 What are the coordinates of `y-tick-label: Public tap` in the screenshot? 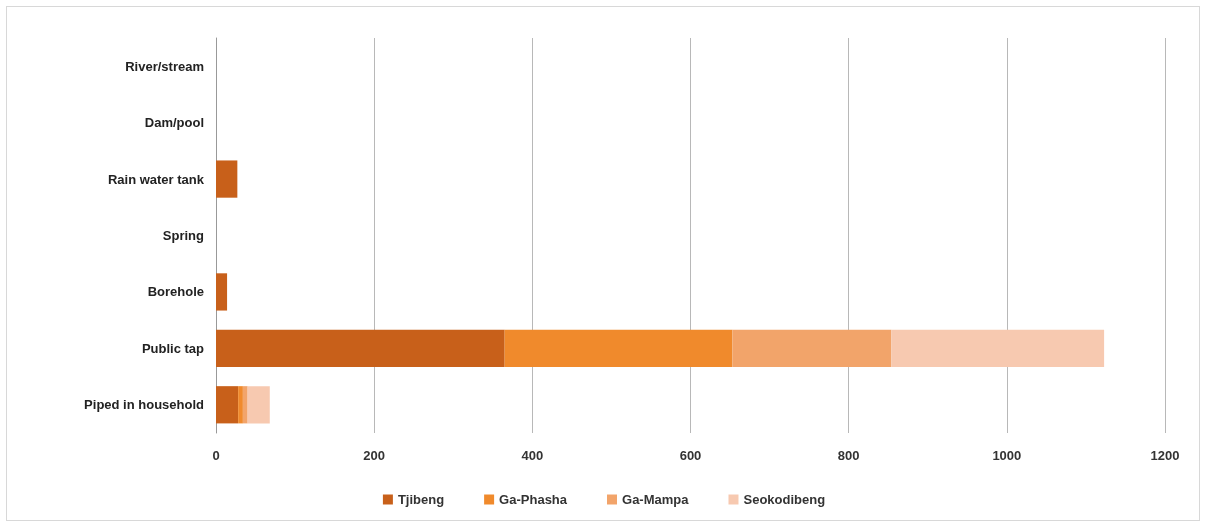 It's located at (173, 348).